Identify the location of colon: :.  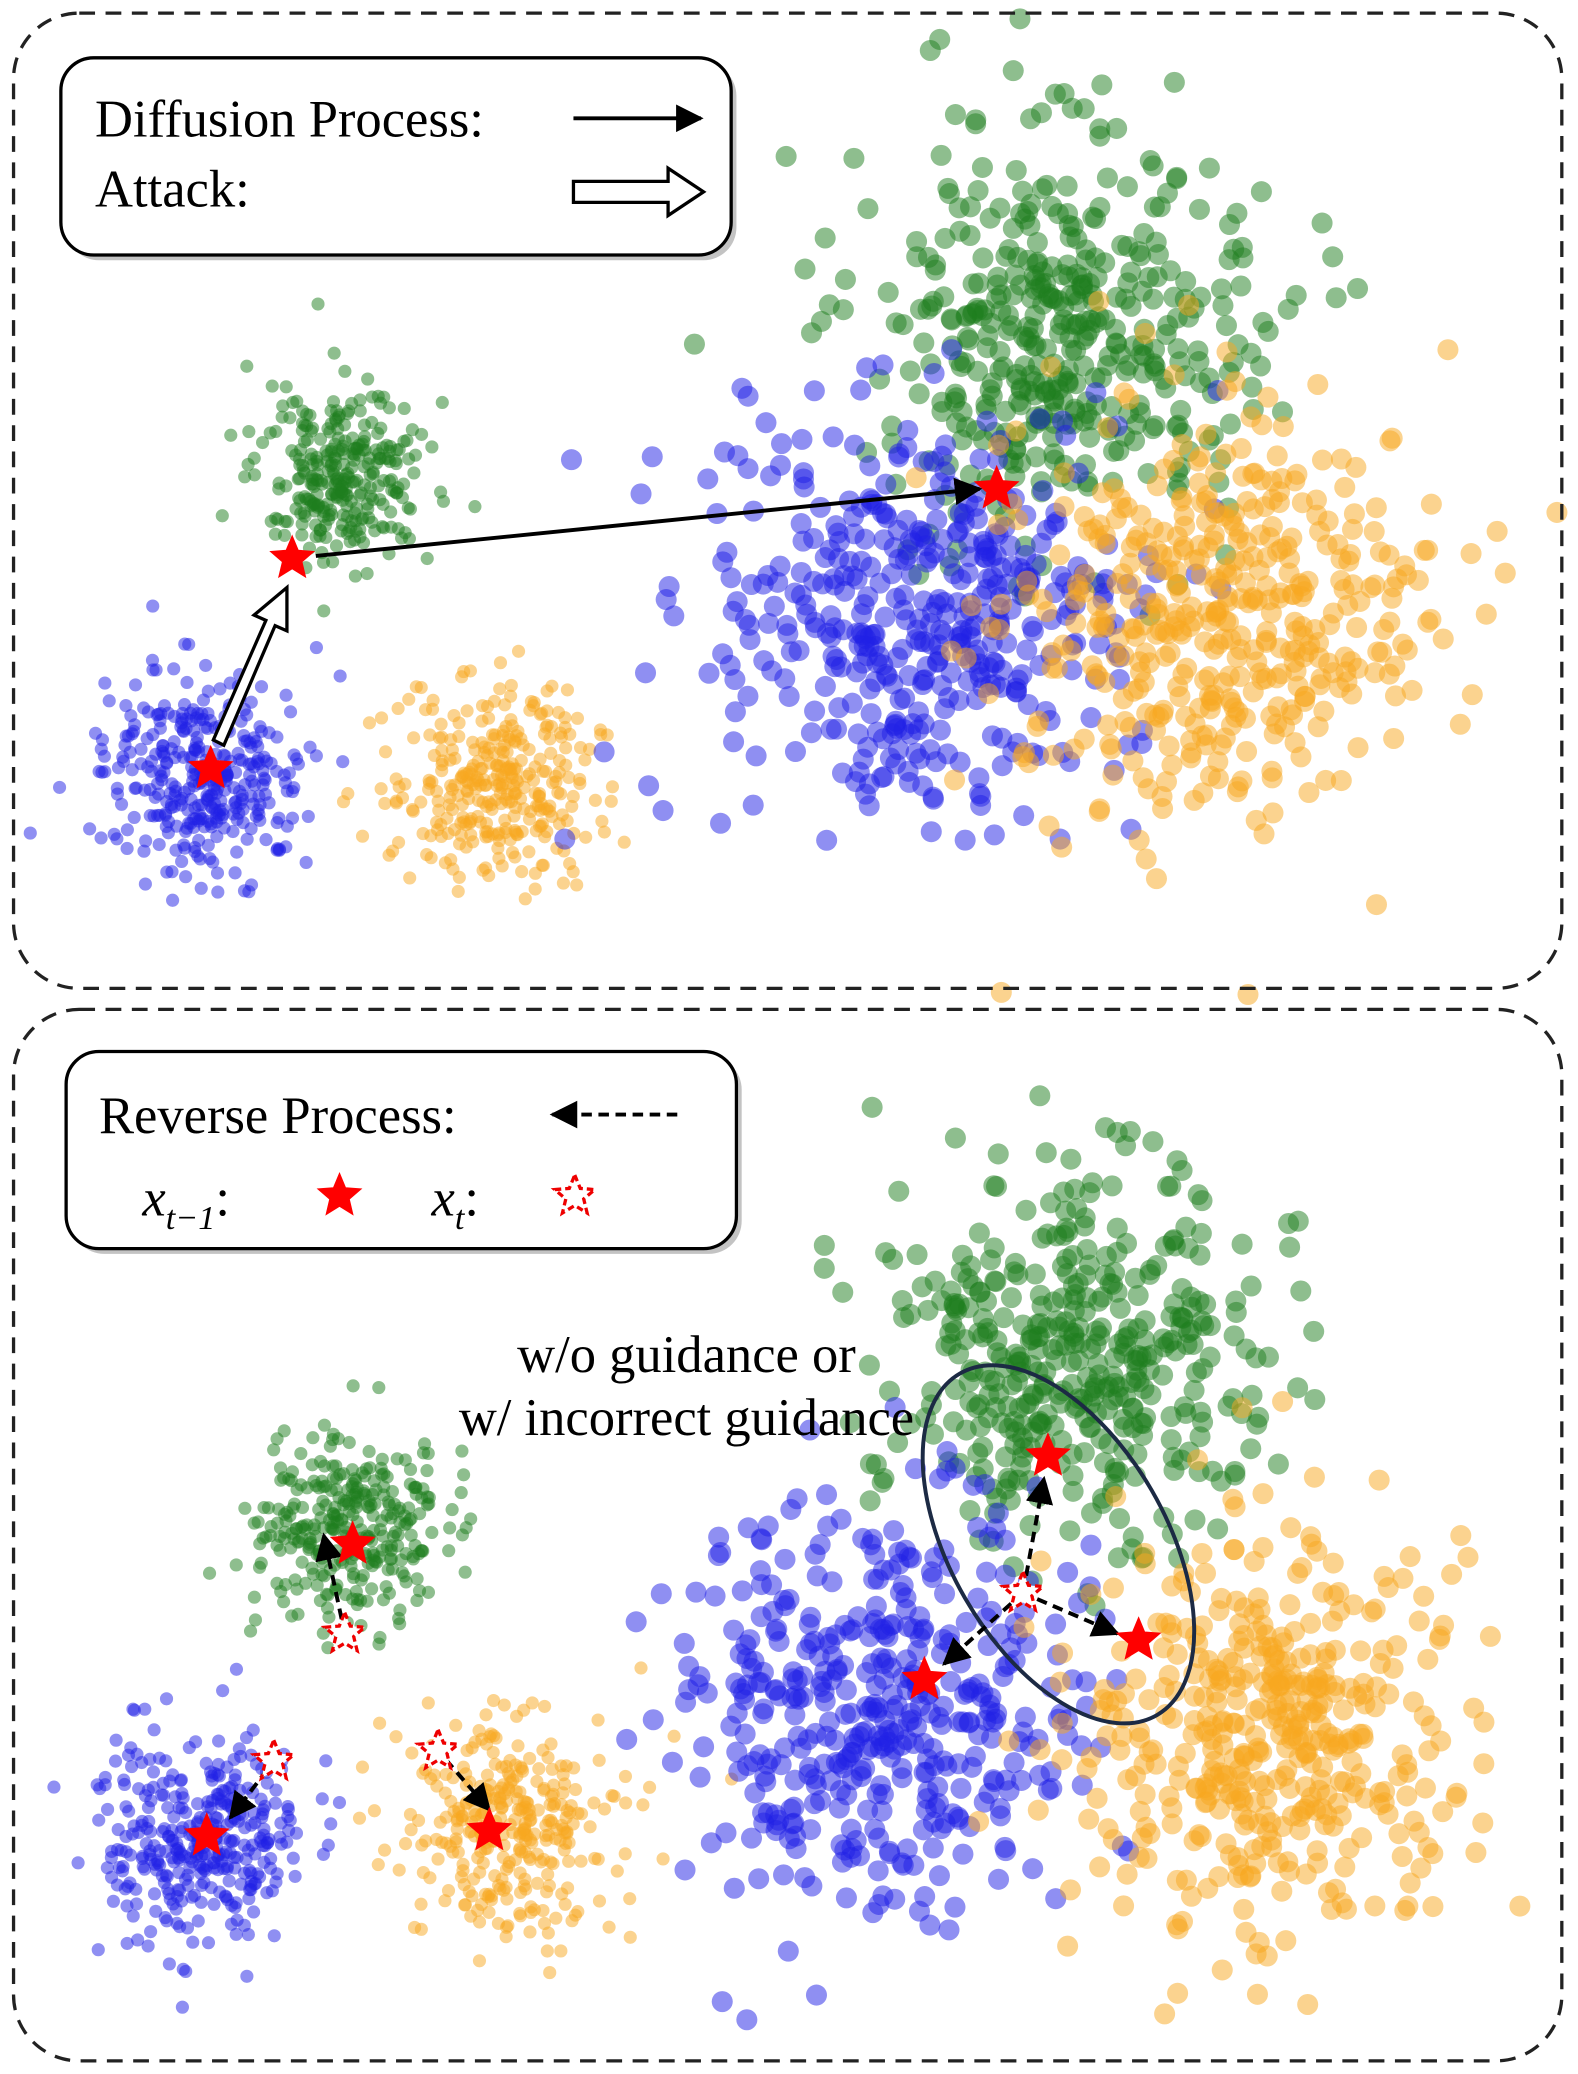
(471, 1199).